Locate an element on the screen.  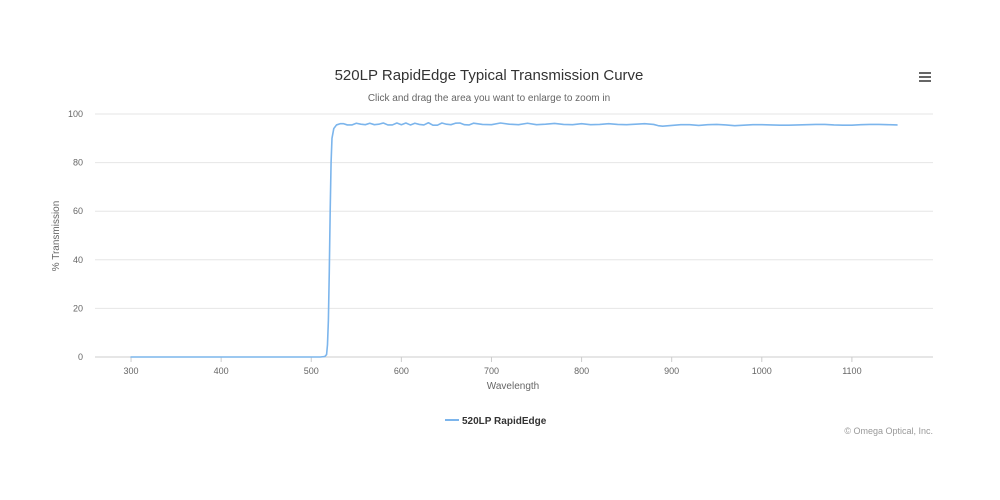
x-tick-label: 300 is located at coordinates (131, 371).